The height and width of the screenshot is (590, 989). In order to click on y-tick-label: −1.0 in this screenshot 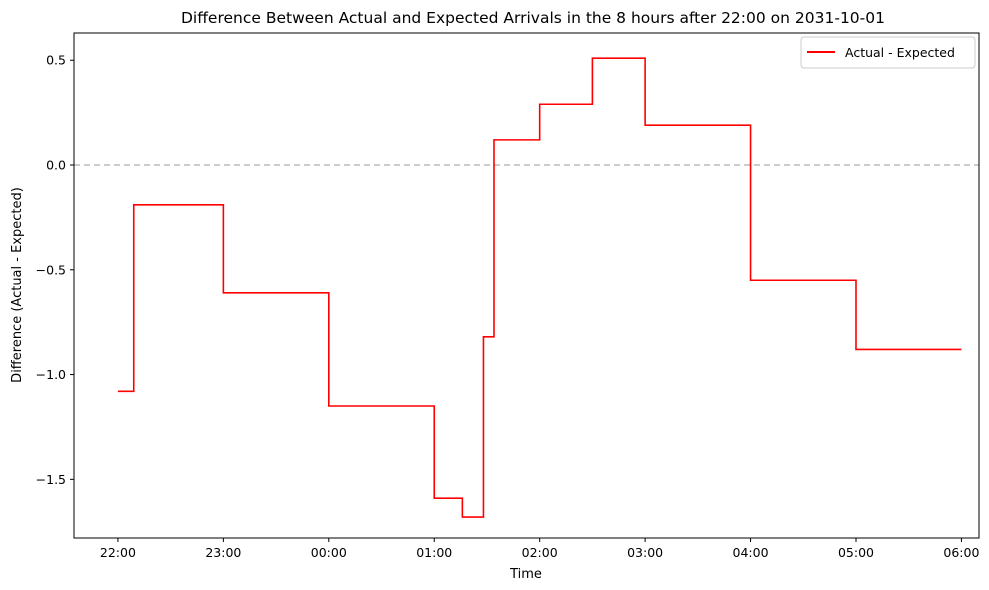, I will do `click(51, 374)`.